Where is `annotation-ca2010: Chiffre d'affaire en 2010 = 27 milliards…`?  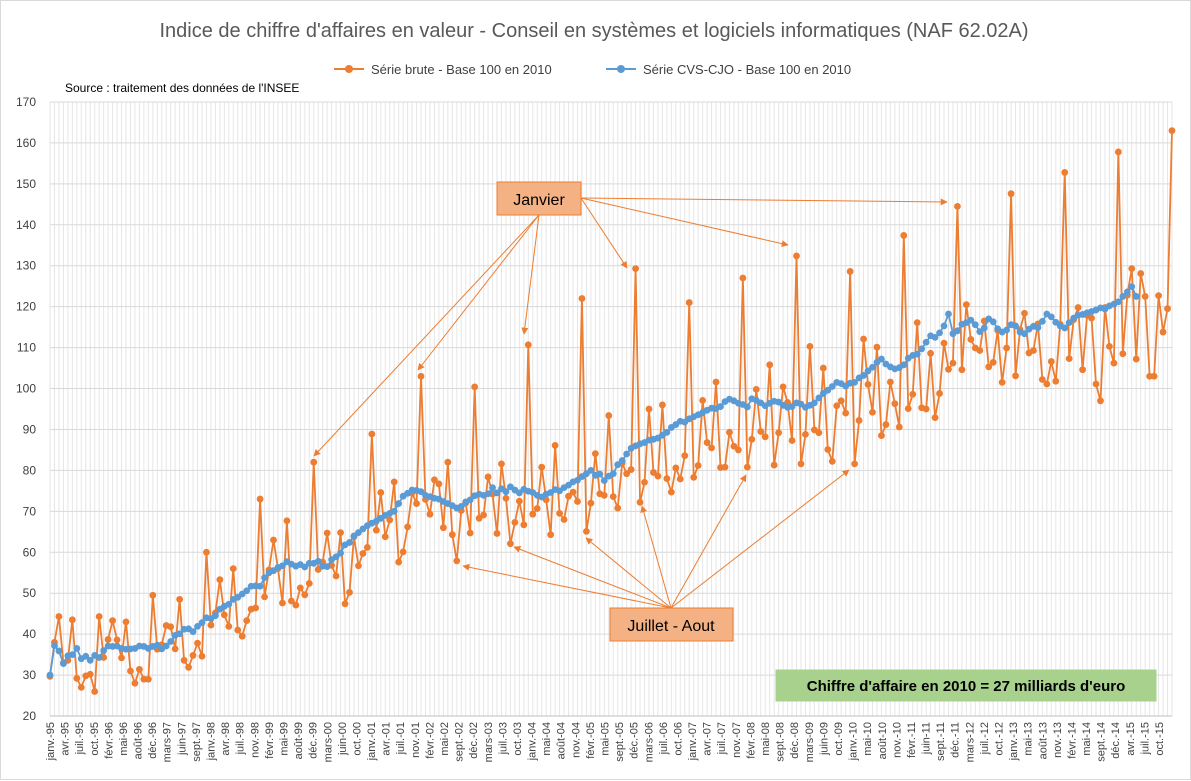
annotation-ca2010: Chiffre d'affaire en 2010 = 27 milliards… is located at coordinates (966, 685).